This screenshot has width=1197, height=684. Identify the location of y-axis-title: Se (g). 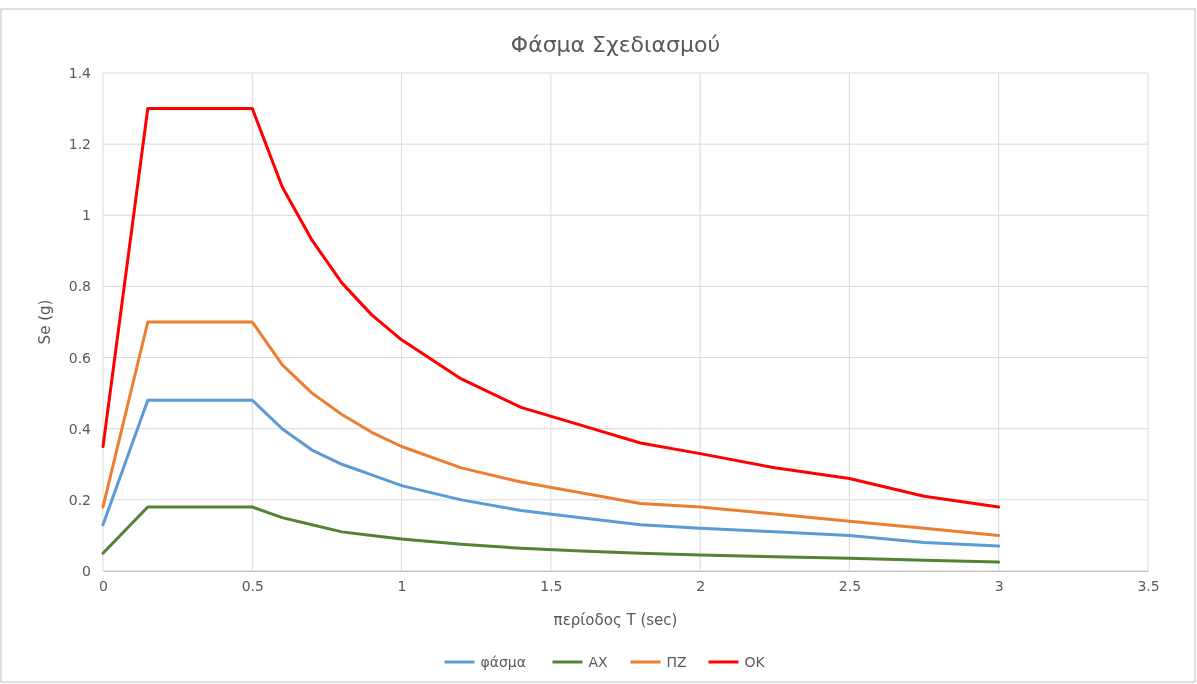
(45, 322).